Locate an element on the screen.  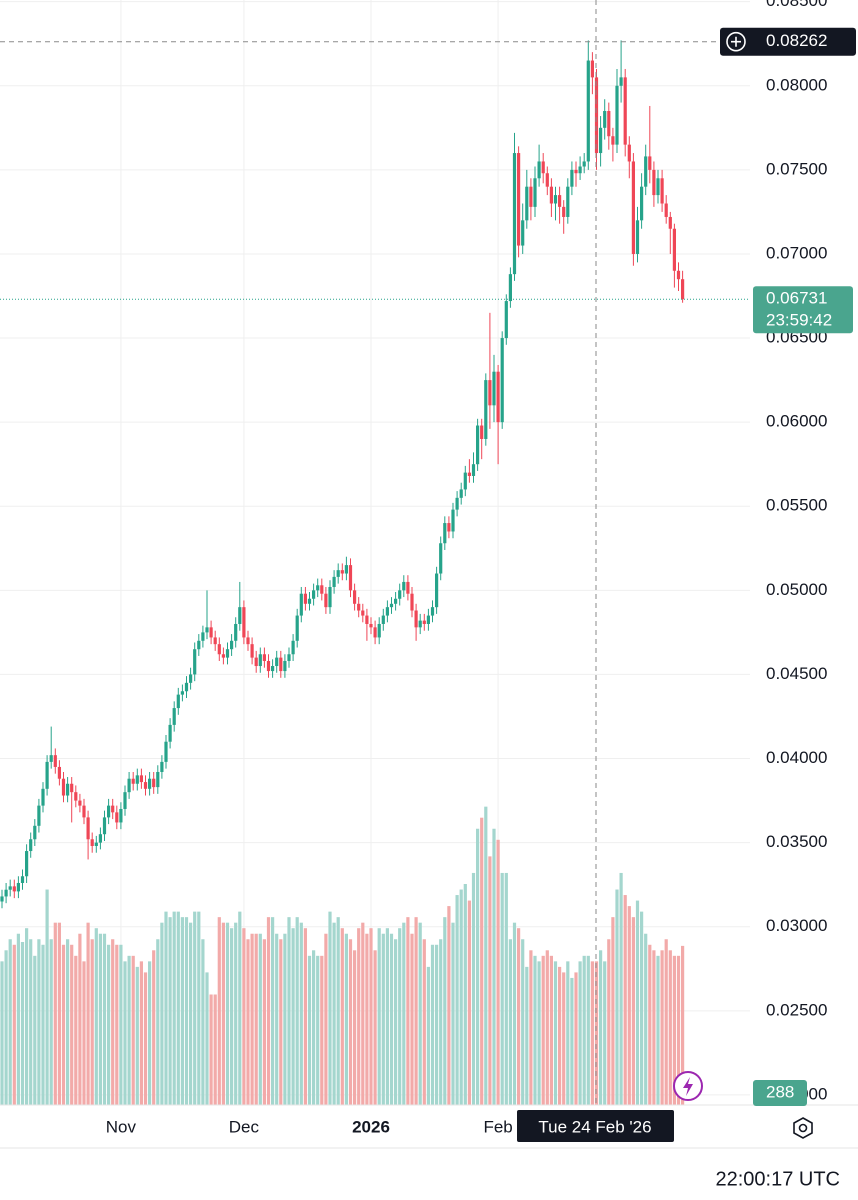
y-tick-label: 0.03000 is located at coordinates (796, 925).